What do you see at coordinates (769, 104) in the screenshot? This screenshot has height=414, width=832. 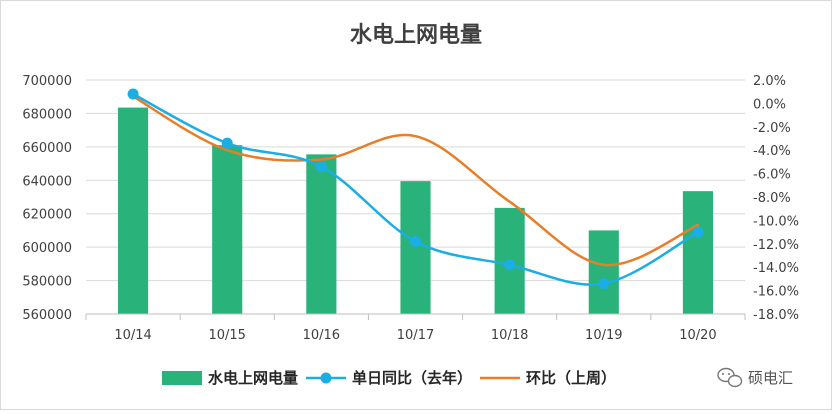 I see `right-tick-label: 0.0%` at bounding box center [769, 104].